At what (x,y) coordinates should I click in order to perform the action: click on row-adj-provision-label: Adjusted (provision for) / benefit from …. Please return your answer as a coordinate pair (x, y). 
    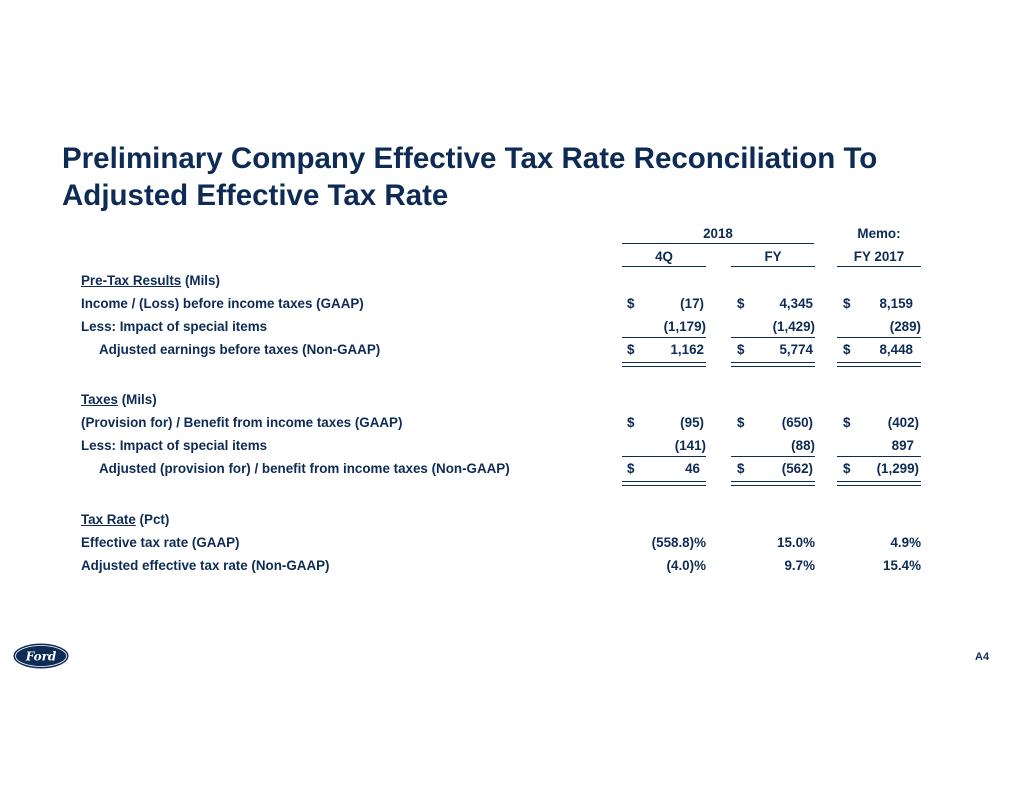
    Looking at the image, I should click on (304, 468).